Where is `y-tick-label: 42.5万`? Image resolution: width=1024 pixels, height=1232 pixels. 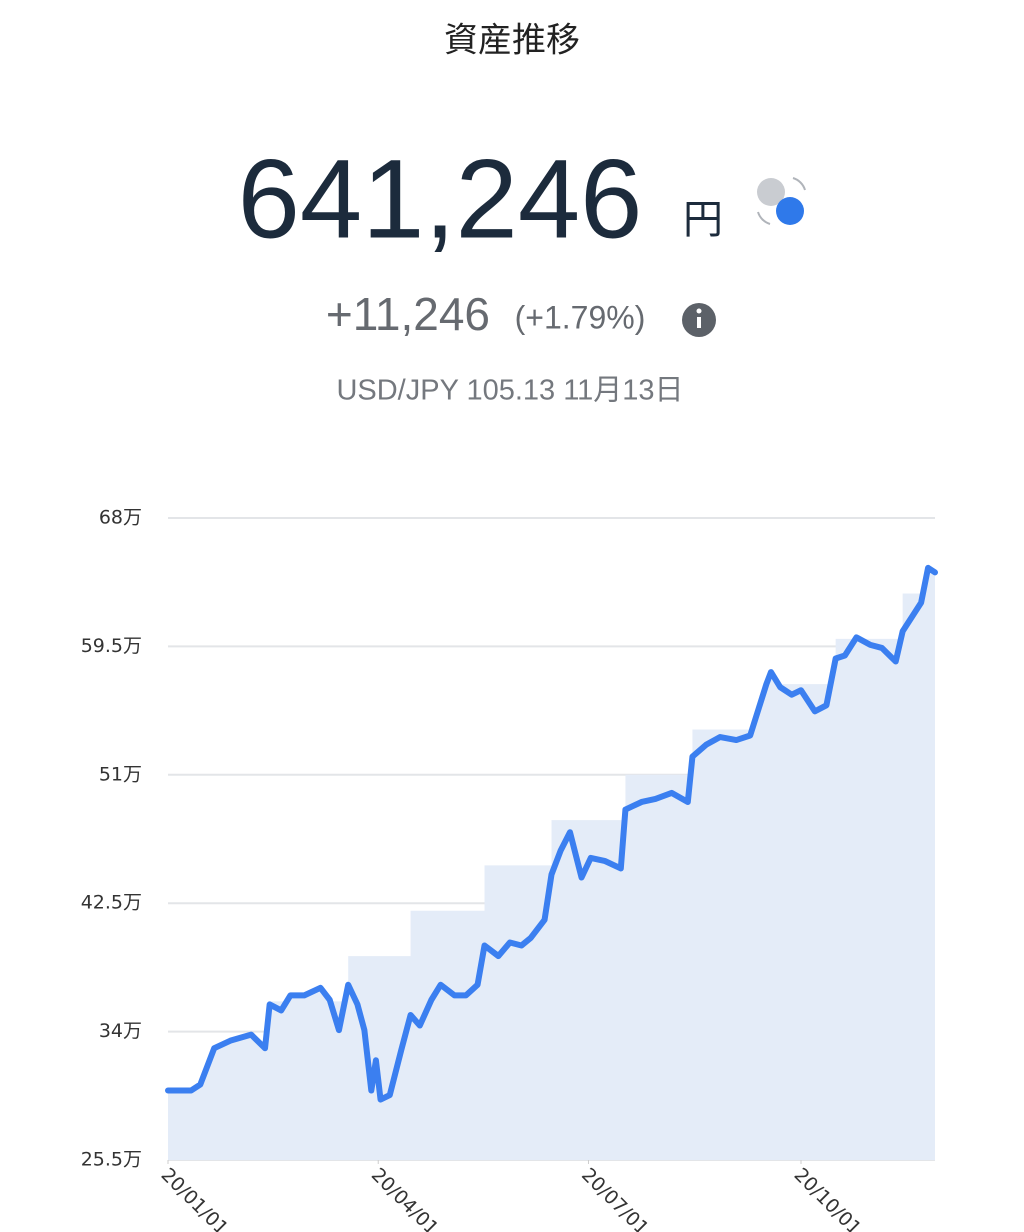 y-tick-label: 42.5万 is located at coordinates (111, 903).